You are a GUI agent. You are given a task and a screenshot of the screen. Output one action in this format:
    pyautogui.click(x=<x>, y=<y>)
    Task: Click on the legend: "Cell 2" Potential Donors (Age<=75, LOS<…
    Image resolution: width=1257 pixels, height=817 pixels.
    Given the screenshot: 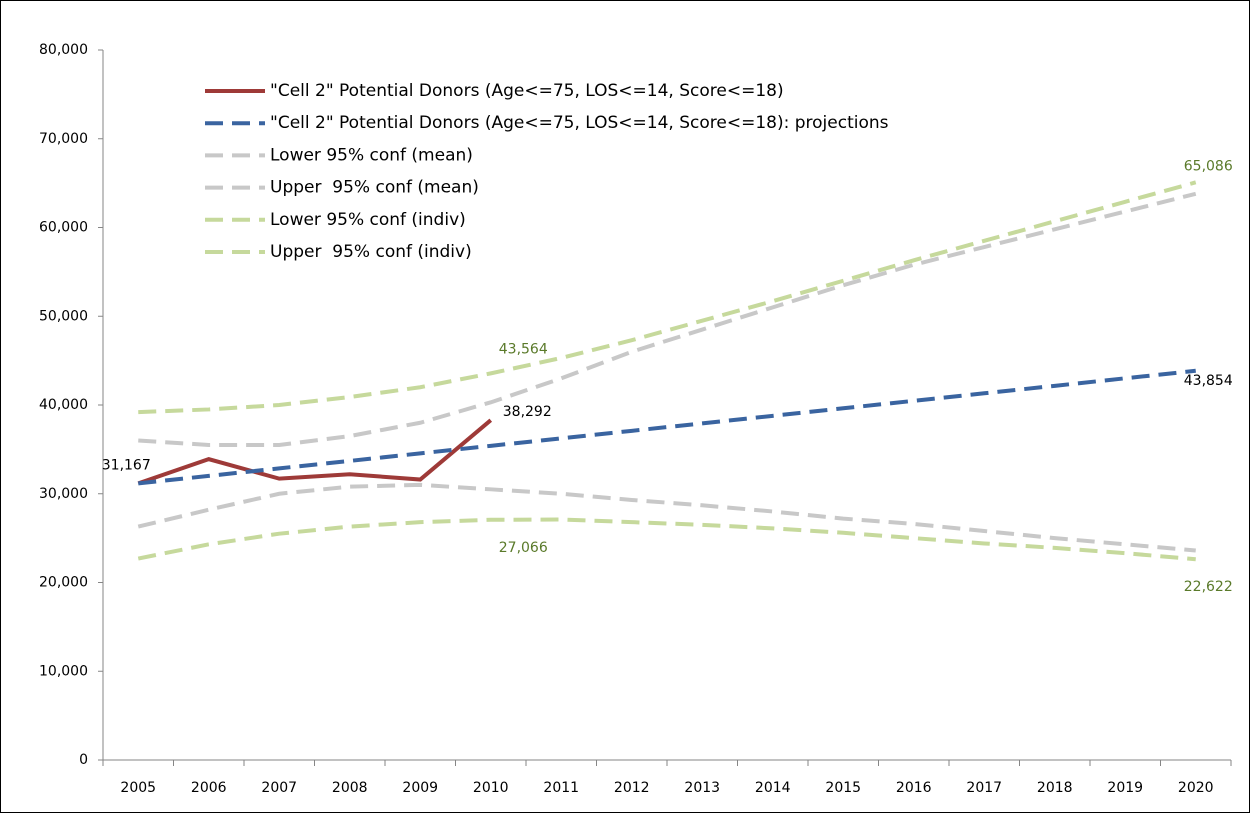 What is the action you would take?
    pyautogui.click(x=547, y=171)
    